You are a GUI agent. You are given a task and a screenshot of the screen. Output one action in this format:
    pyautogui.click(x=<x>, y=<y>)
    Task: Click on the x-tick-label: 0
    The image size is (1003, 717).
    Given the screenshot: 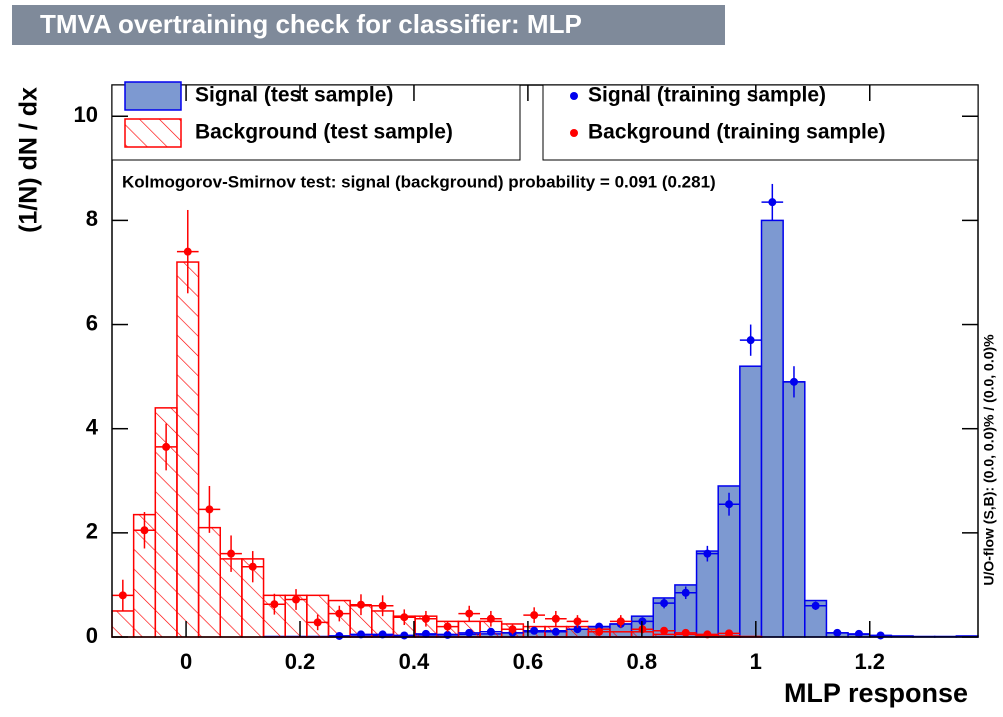 What is the action you would take?
    pyautogui.click(x=186, y=661)
    